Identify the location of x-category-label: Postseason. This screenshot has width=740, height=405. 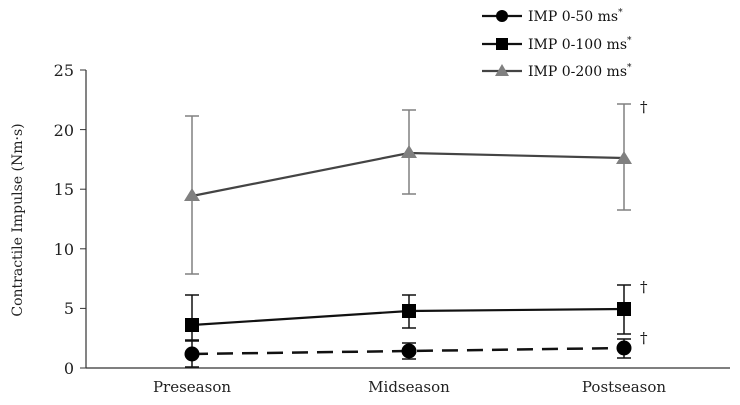
(624, 387).